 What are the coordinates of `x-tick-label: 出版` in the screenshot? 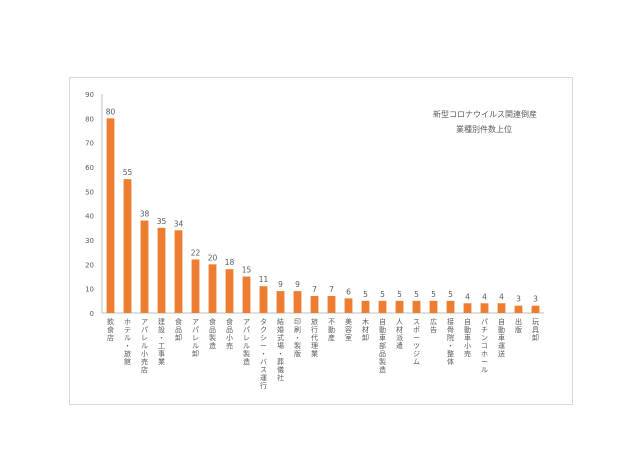 It's located at (518, 325).